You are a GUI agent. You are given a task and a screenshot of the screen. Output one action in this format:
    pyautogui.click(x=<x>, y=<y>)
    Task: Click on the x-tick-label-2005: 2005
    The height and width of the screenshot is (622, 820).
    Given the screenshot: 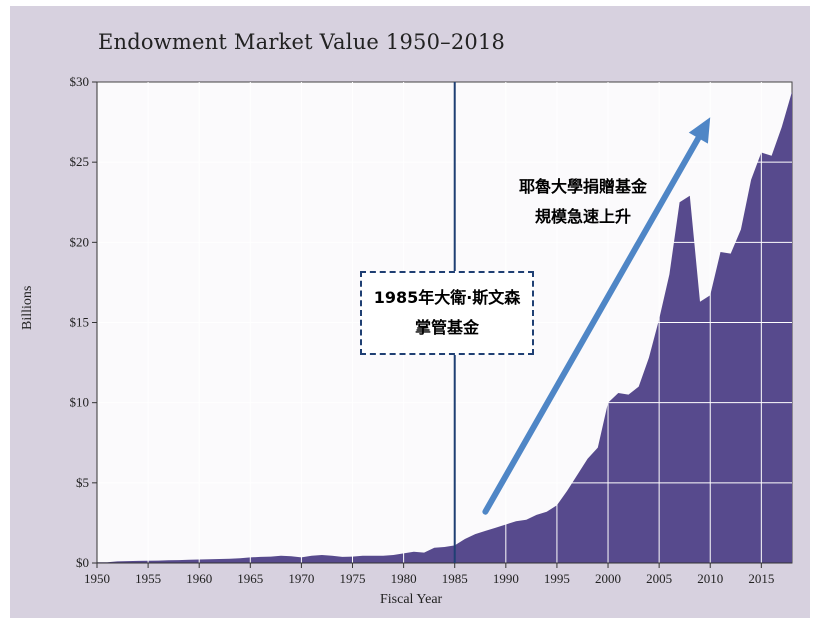 What is the action you would take?
    pyautogui.click(x=659, y=578)
    